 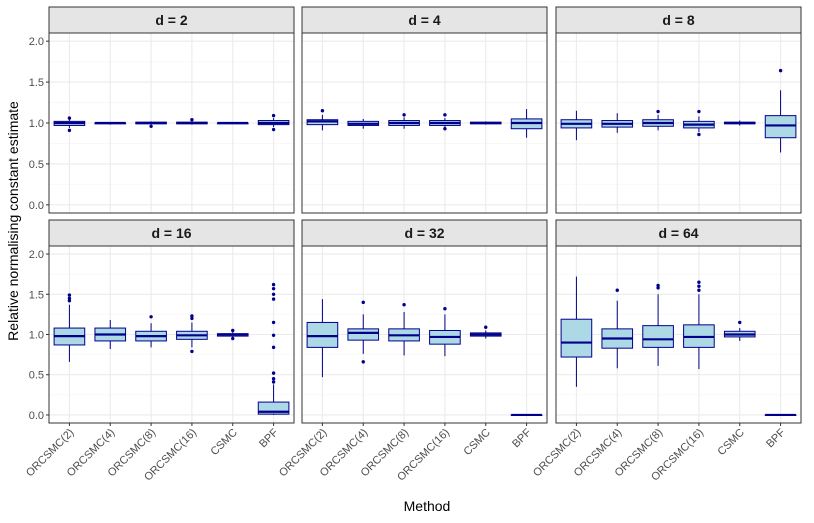 I want to click on x-axis-title: Method, so click(x=427, y=506).